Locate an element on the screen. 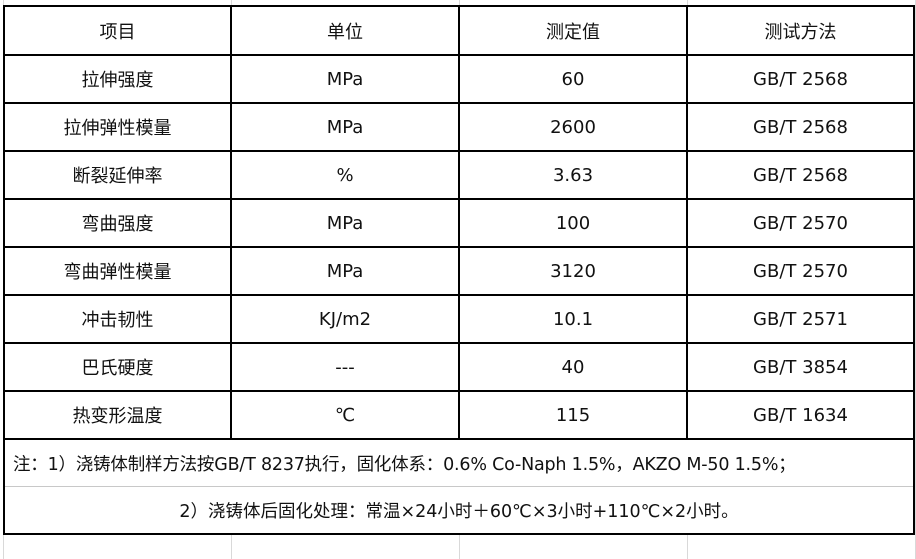  note-row-2: 2）浇铸体后固化处理：常温×24小时＋60℃×3小时+110℃×2小时。 is located at coordinates (459, 510).